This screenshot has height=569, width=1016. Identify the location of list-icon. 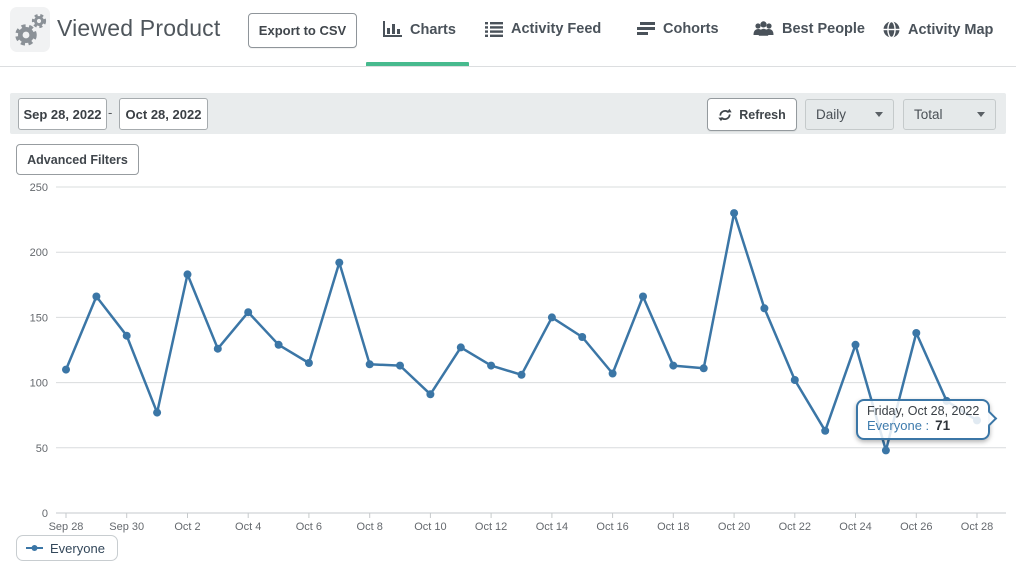
(494, 29).